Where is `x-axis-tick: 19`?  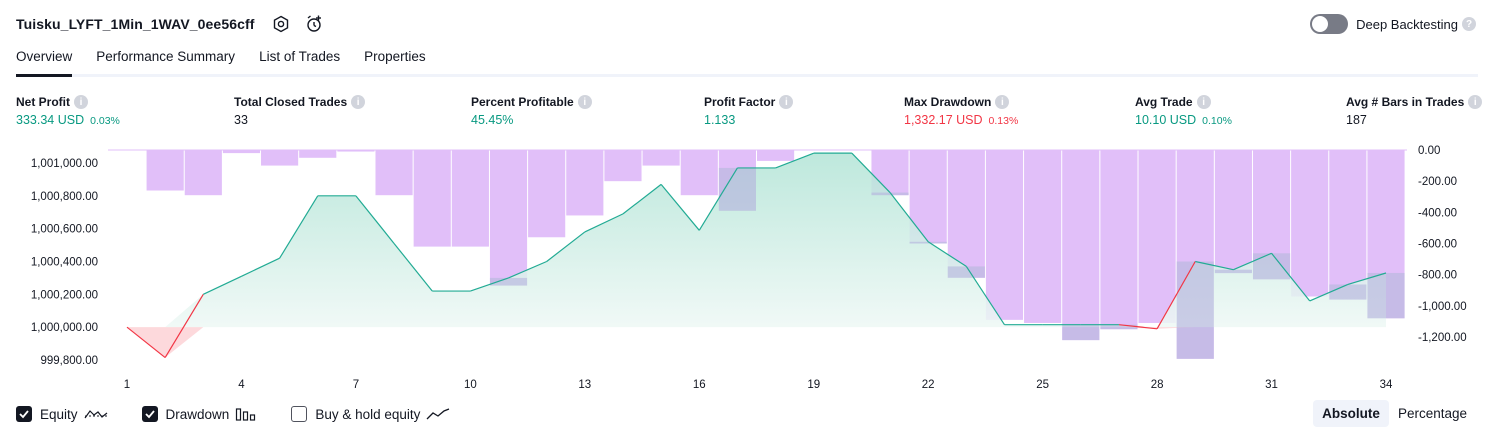
x-axis-tick: 19 is located at coordinates (813, 385).